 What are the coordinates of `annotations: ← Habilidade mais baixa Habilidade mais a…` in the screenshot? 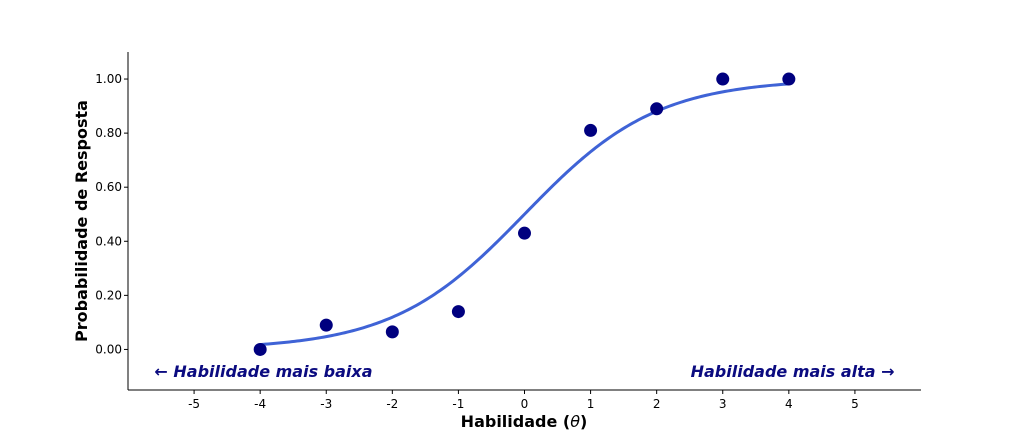 It's located at (524, 371).